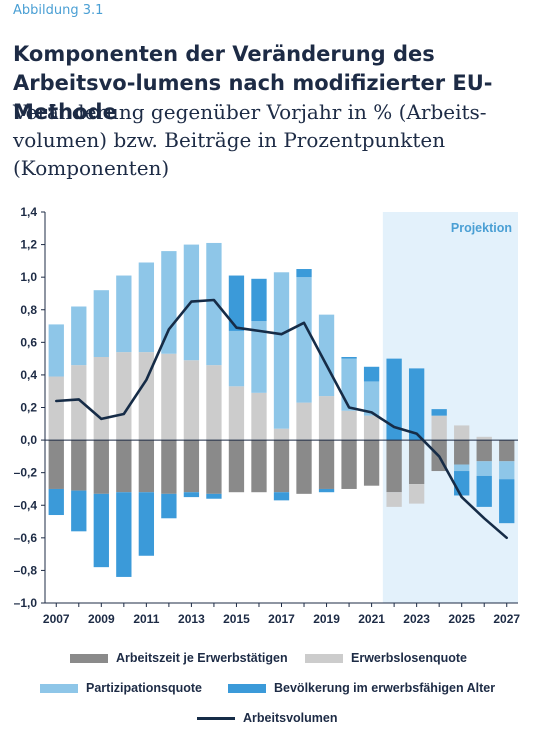 This screenshot has height=744, width=536. Describe the element at coordinates (124, 534) in the screenshot. I see `bar-bevoelkerung-2010` at that location.